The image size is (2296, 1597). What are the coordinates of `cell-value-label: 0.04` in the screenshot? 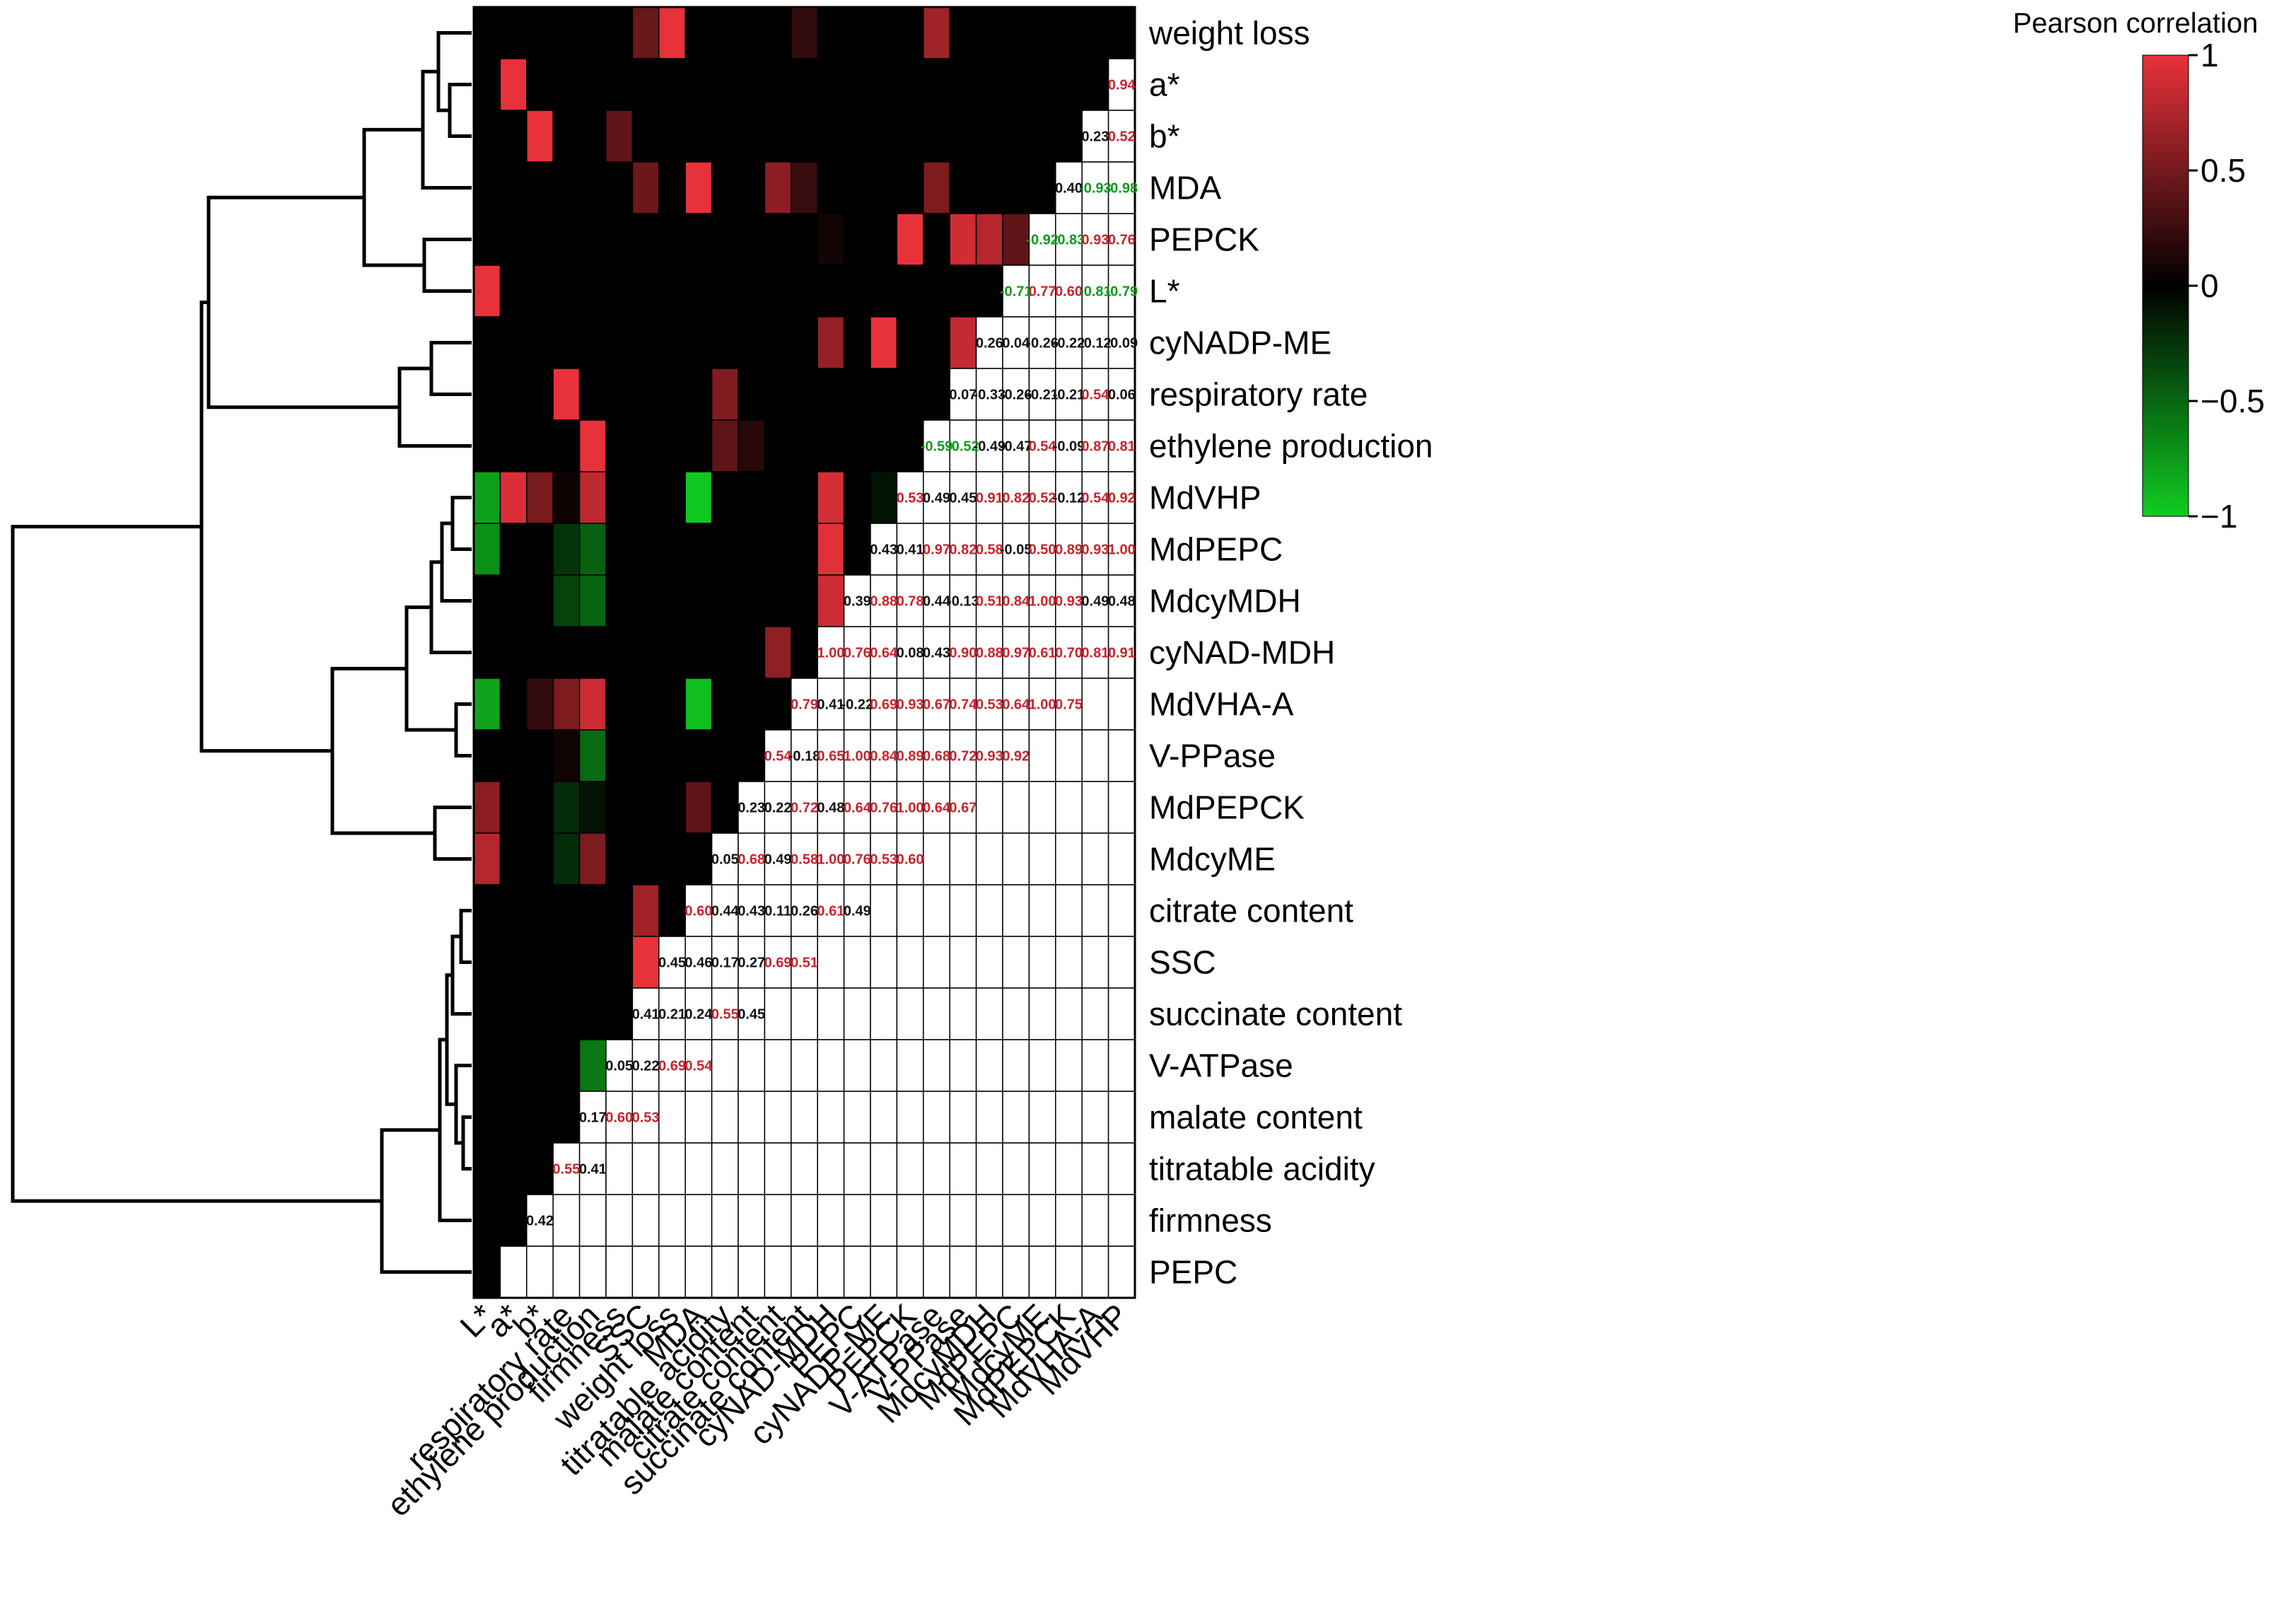 It's located at (1016, 344).